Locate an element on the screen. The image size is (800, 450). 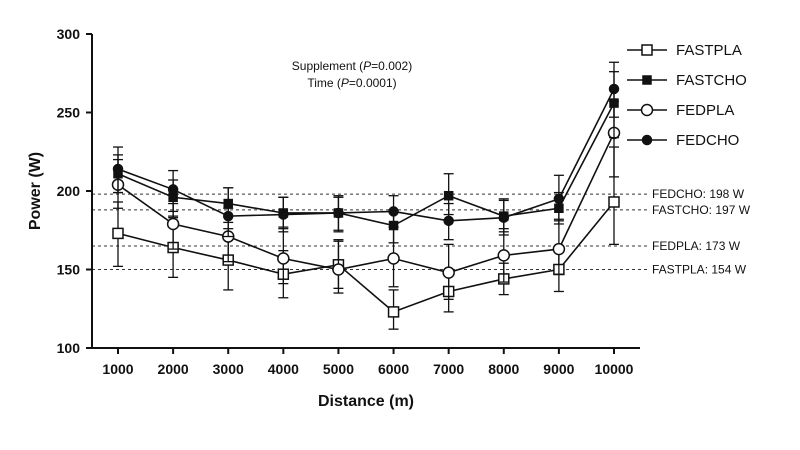
x-tick-label: 10000 is located at coordinates (614, 369).